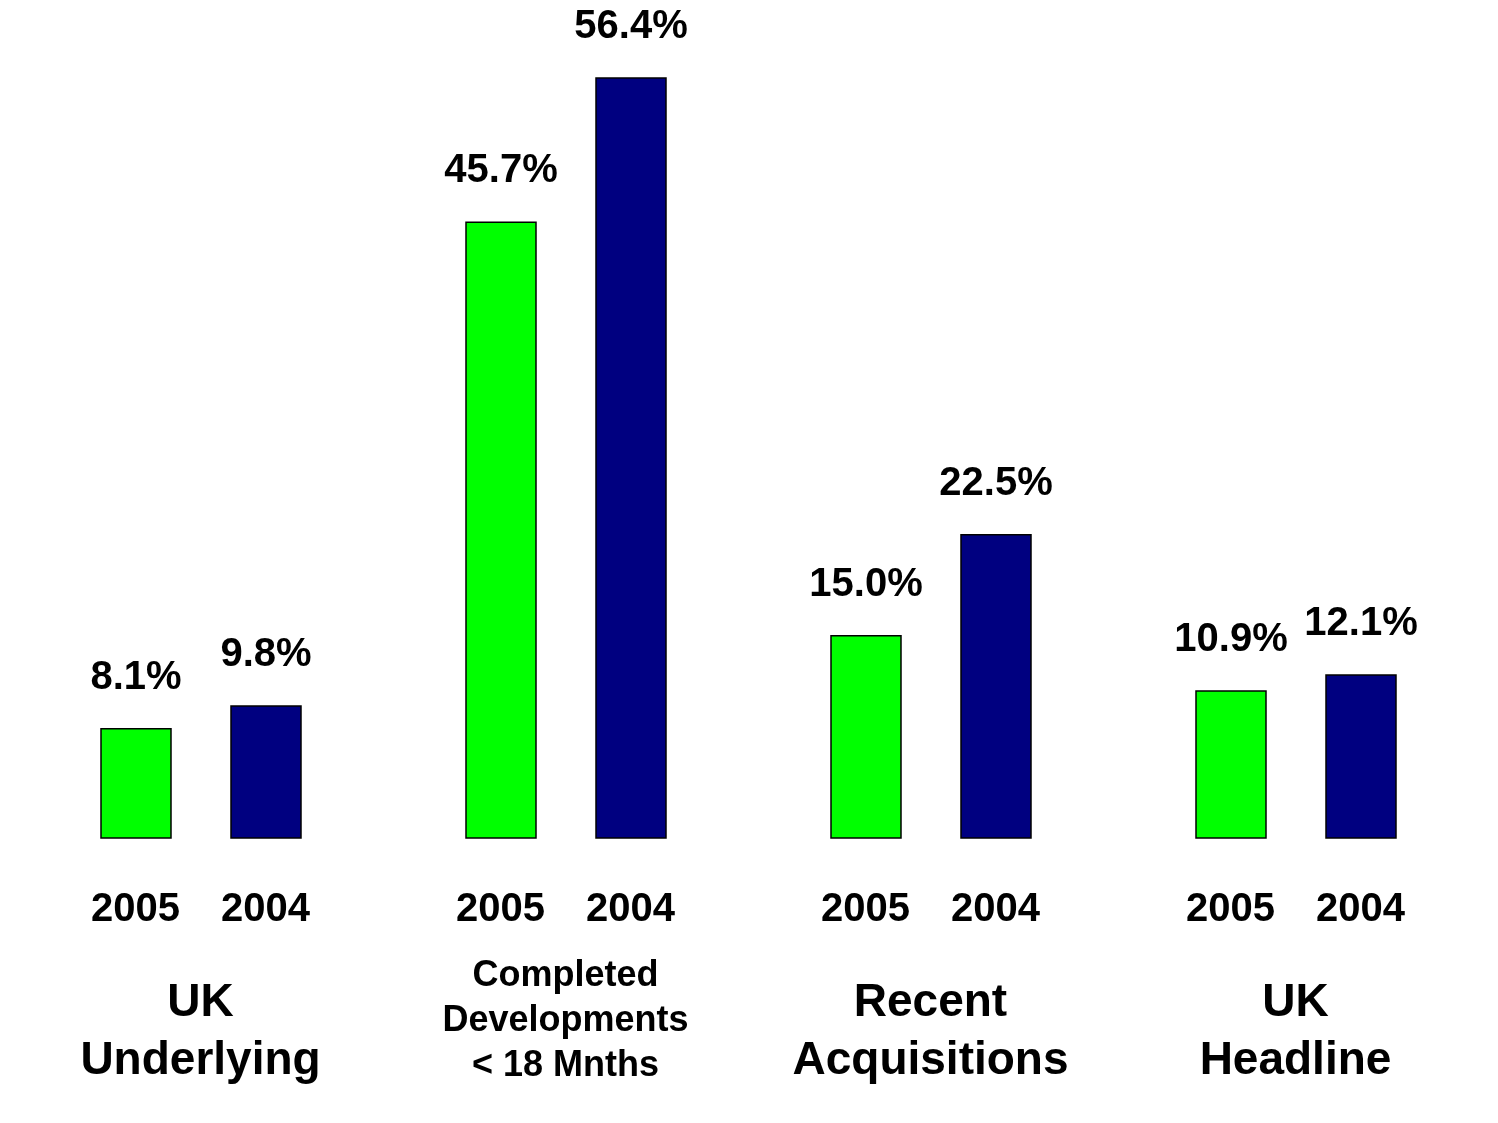 The width and height of the screenshot is (1498, 1123). Describe the element at coordinates (135, 907) in the screenshot. I see `series-label: 2005` at that location.